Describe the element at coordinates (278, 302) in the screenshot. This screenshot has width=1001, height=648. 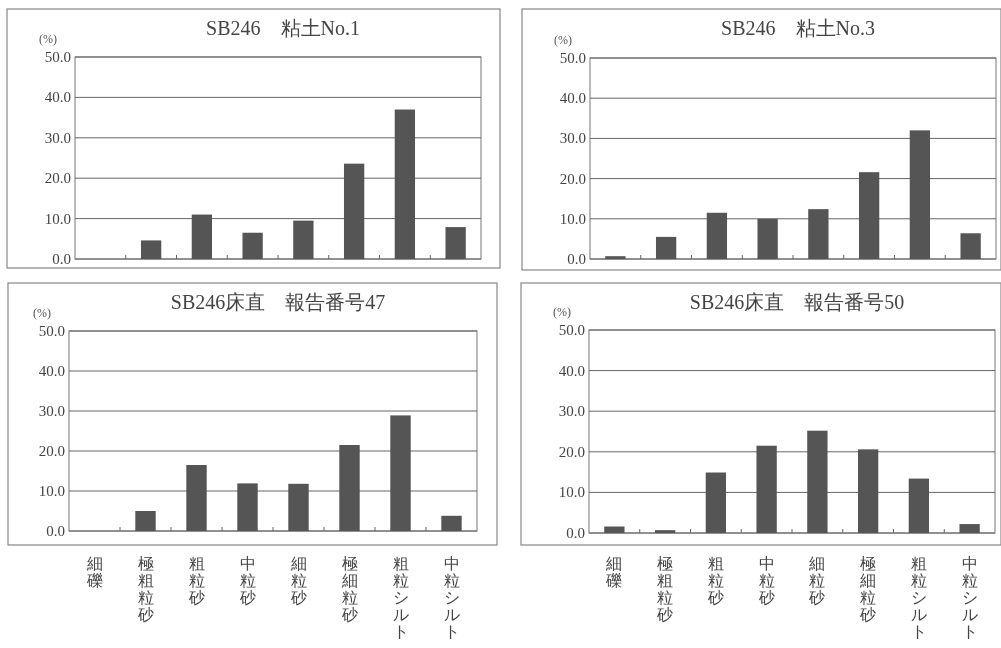
I see `chart-title: SB246床直 報告番号47` at that location.